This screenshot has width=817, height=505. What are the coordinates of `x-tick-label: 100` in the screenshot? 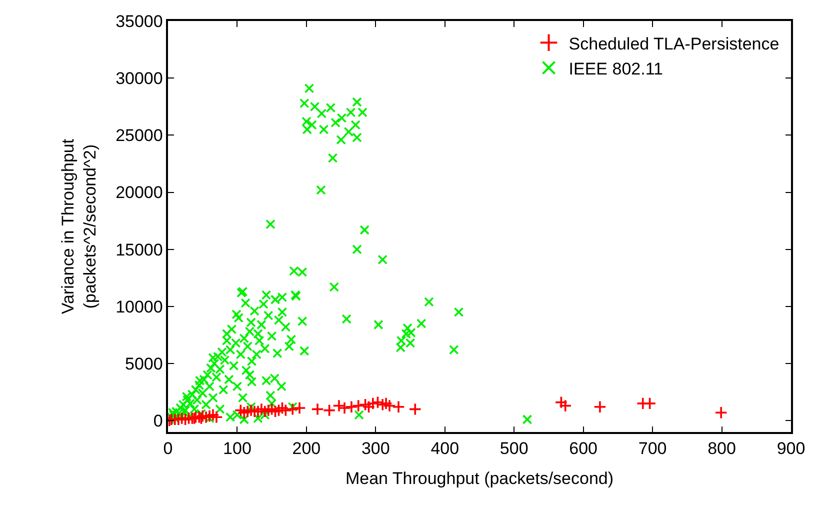 It's located at (237, 448).